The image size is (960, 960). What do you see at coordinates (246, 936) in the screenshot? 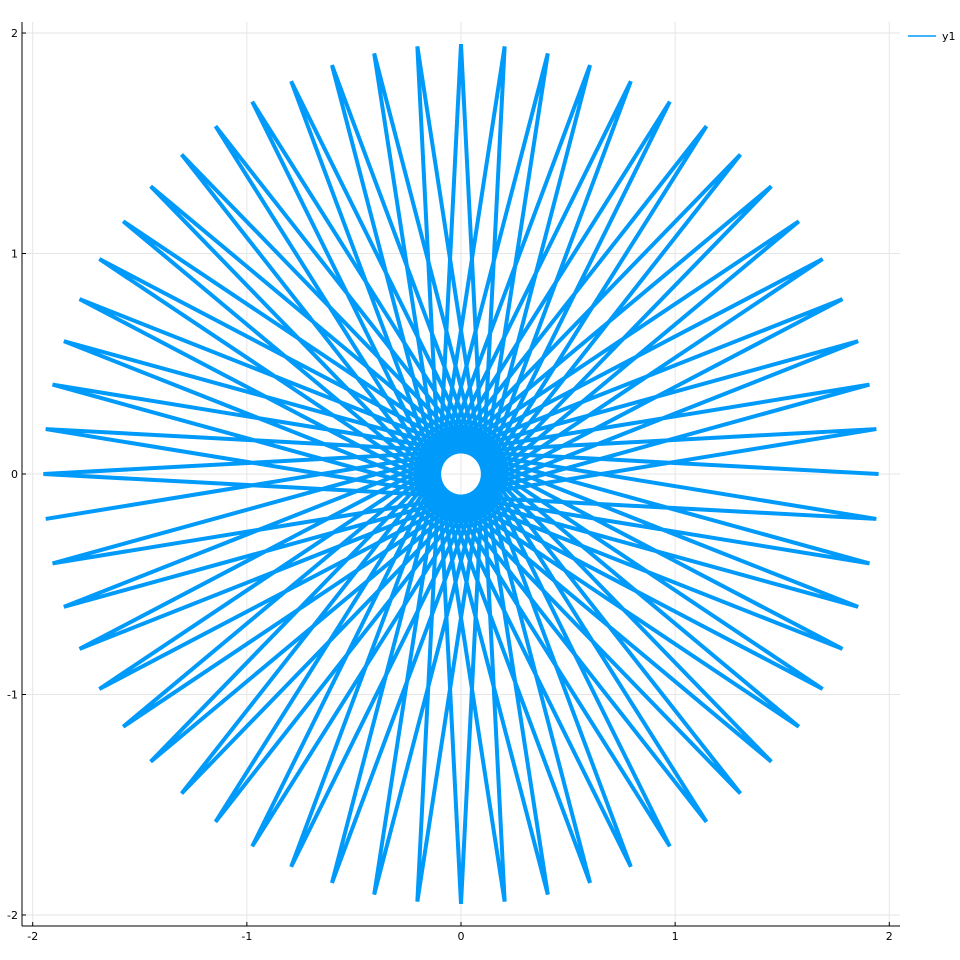
I see `x-tick-label: -1` at bounding box center [246, 936].